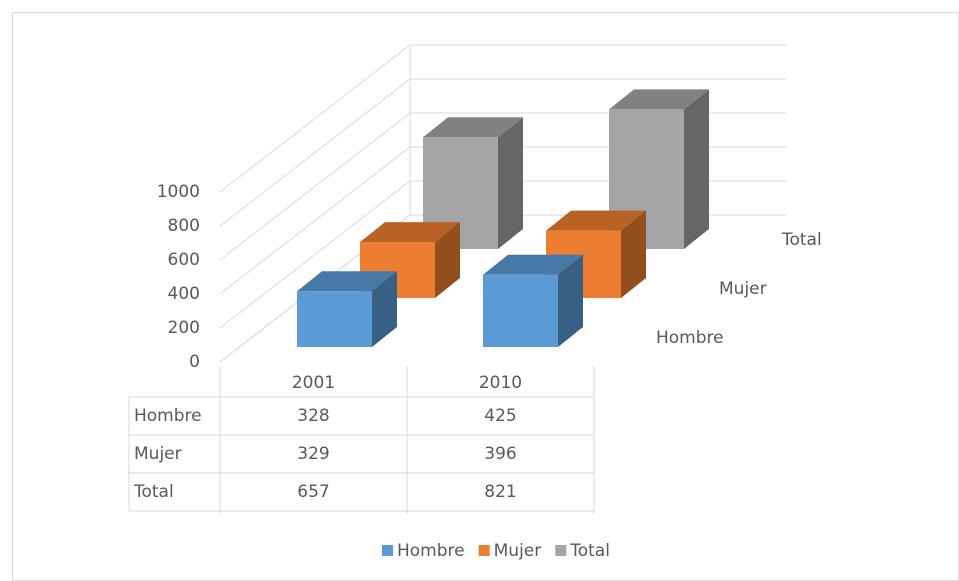 The width and height of the screenshot is (959, 581). What do you see at coordinates (589, 551) in the screenshot?
I see `legend-label: Total` at bounding box center [589, 551].